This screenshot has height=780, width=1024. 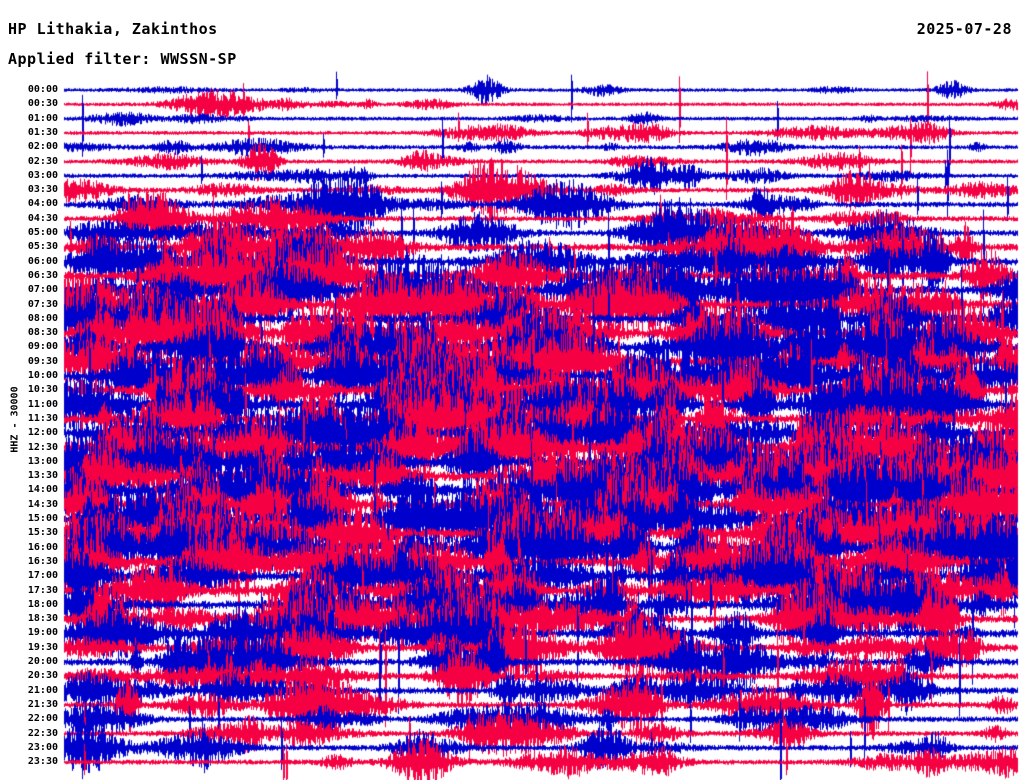 I want to click on time-row-label: 17:00, so click(x=42, y=576).